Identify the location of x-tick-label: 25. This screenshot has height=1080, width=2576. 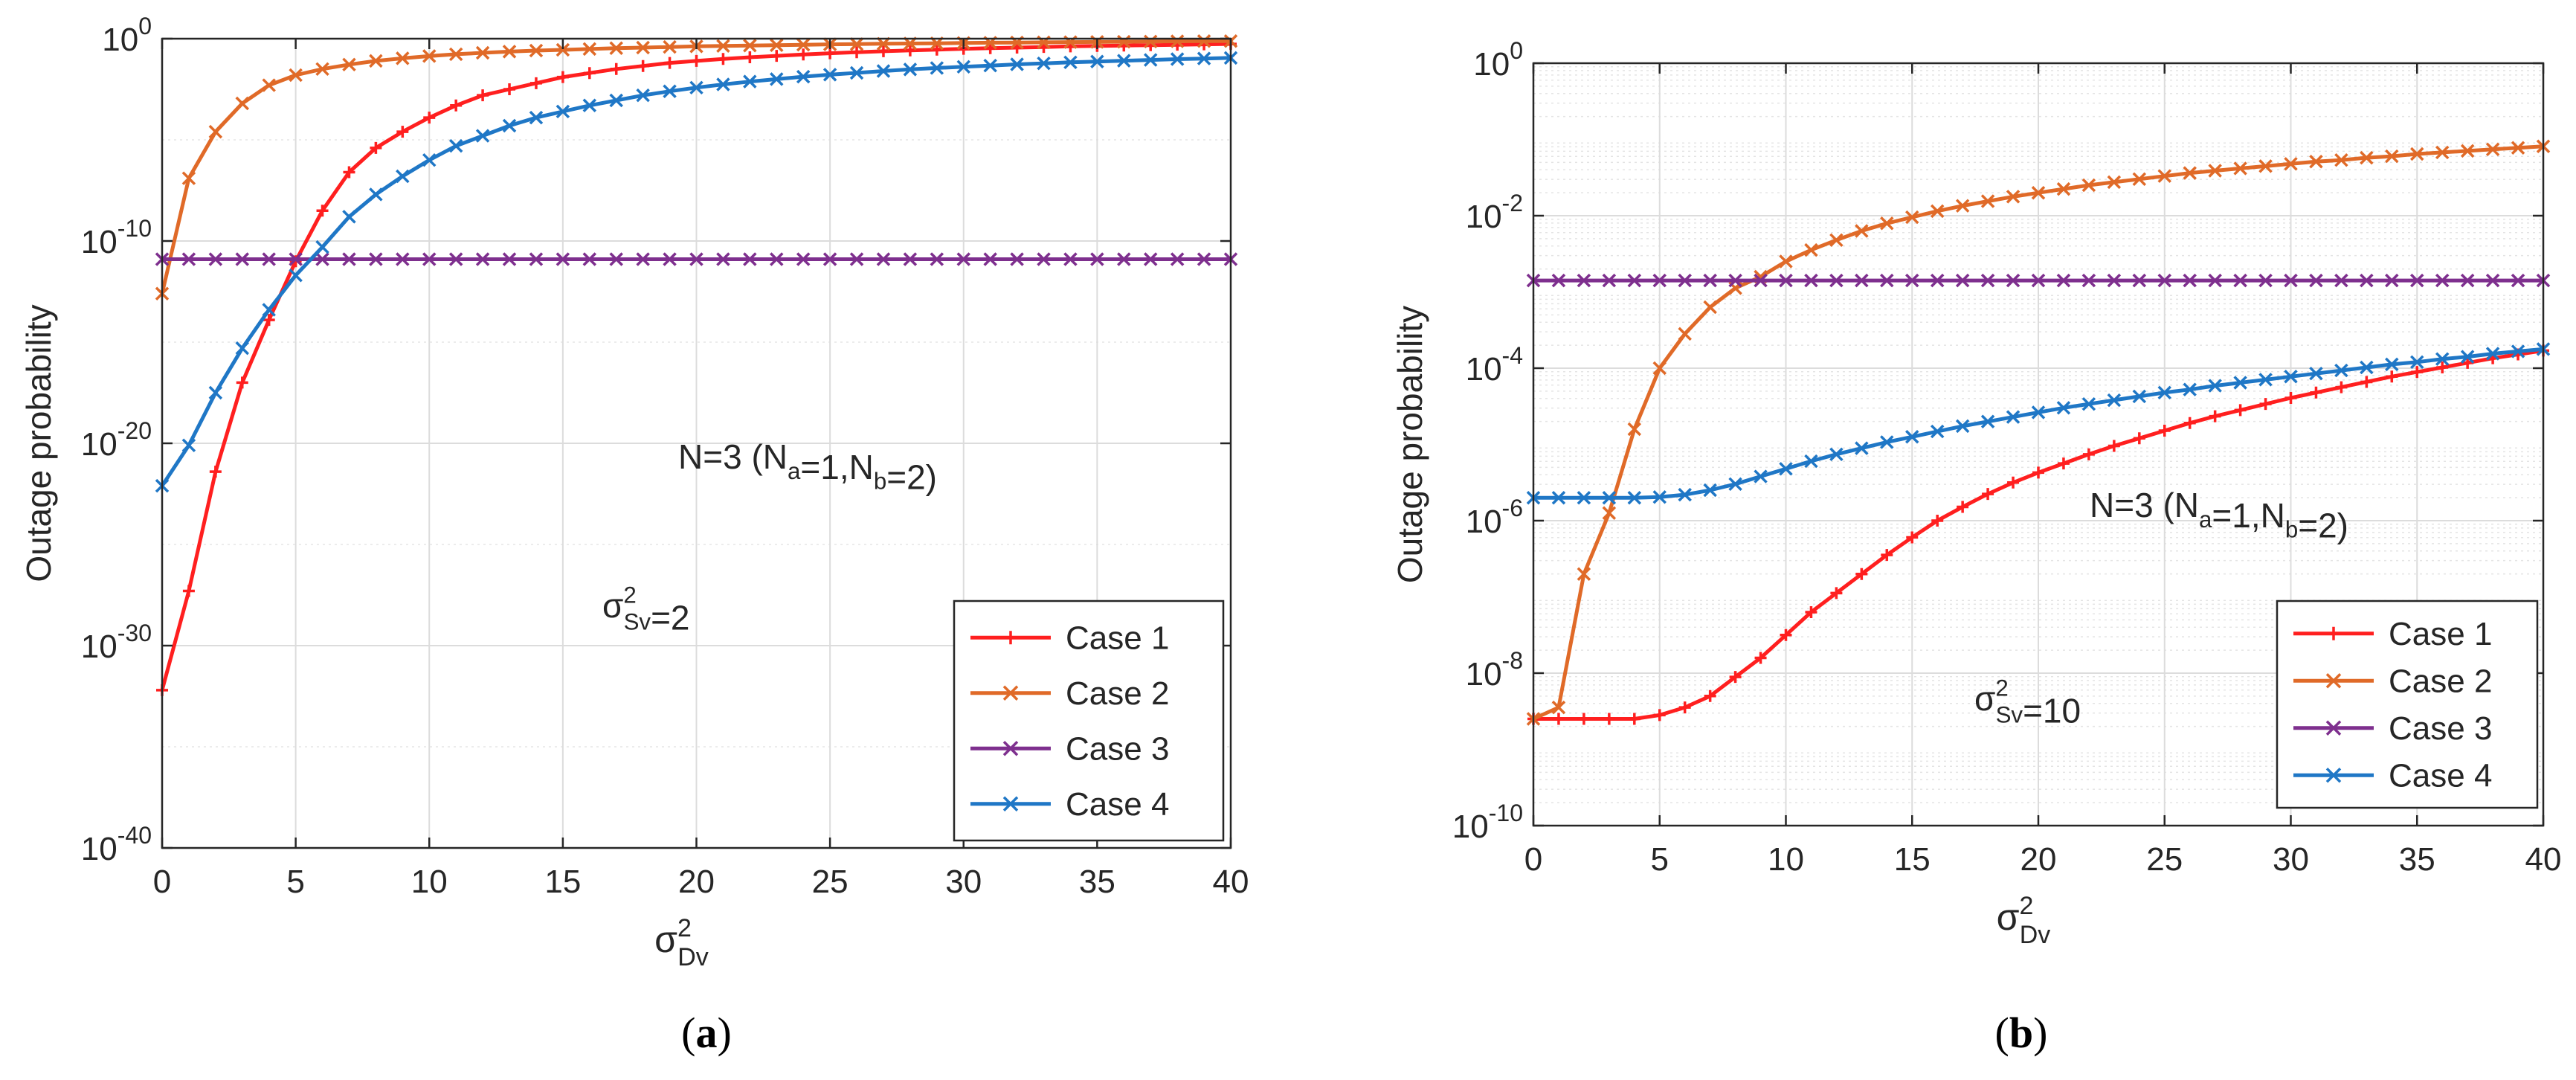
(830, 882).